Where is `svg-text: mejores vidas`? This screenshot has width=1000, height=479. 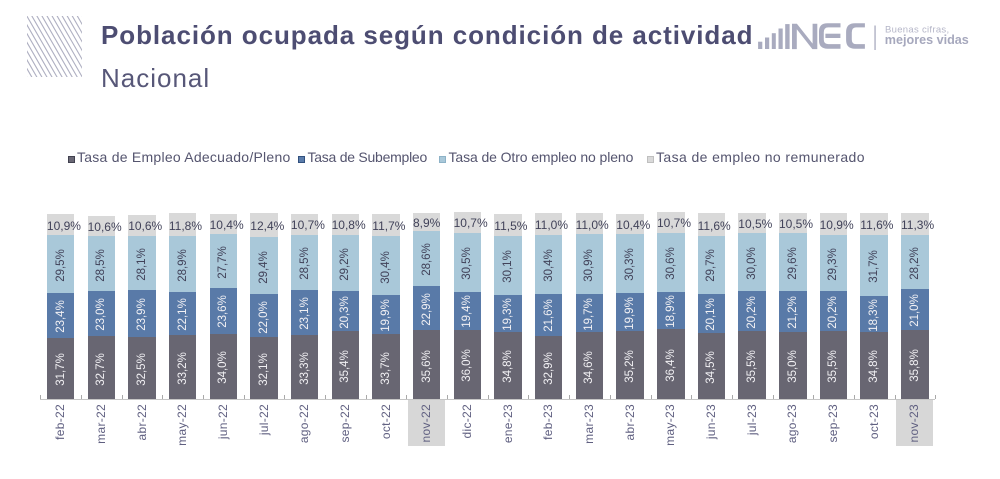 svg-text: mejores vidas is located at coordinates (927, 40).